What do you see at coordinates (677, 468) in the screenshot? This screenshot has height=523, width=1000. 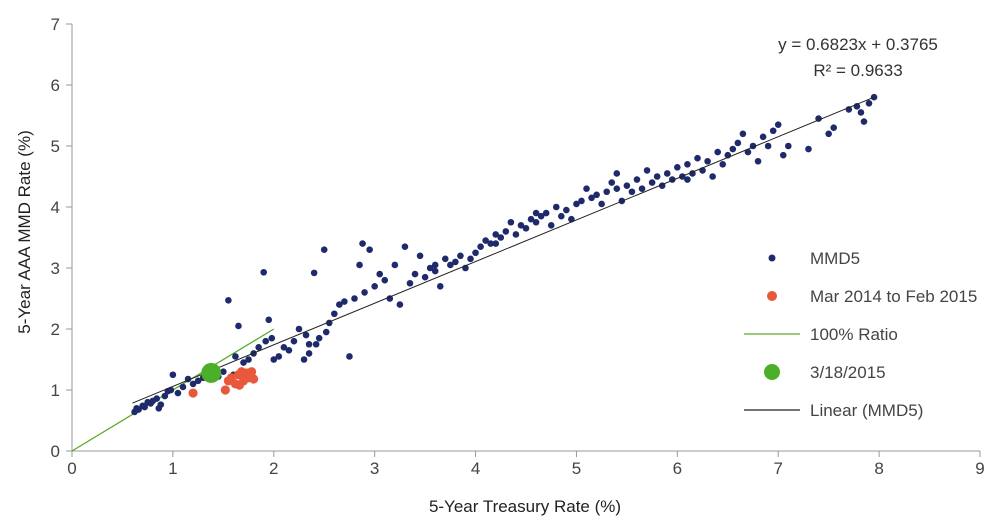 I see `x-tick-label: 6` at bounding box center [677, 468].